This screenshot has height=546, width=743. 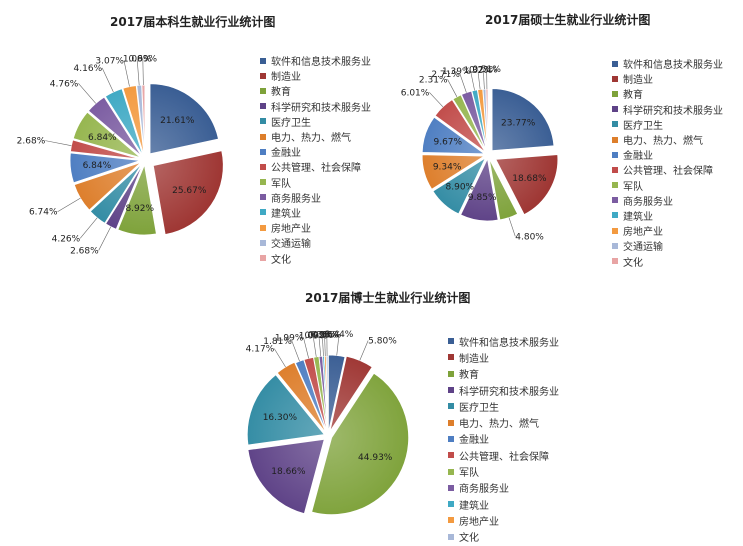 What do you see at coordinates (667, 78) in the screenshot?
I see `legend-item: 制造业` at bounding box center [667, 78].